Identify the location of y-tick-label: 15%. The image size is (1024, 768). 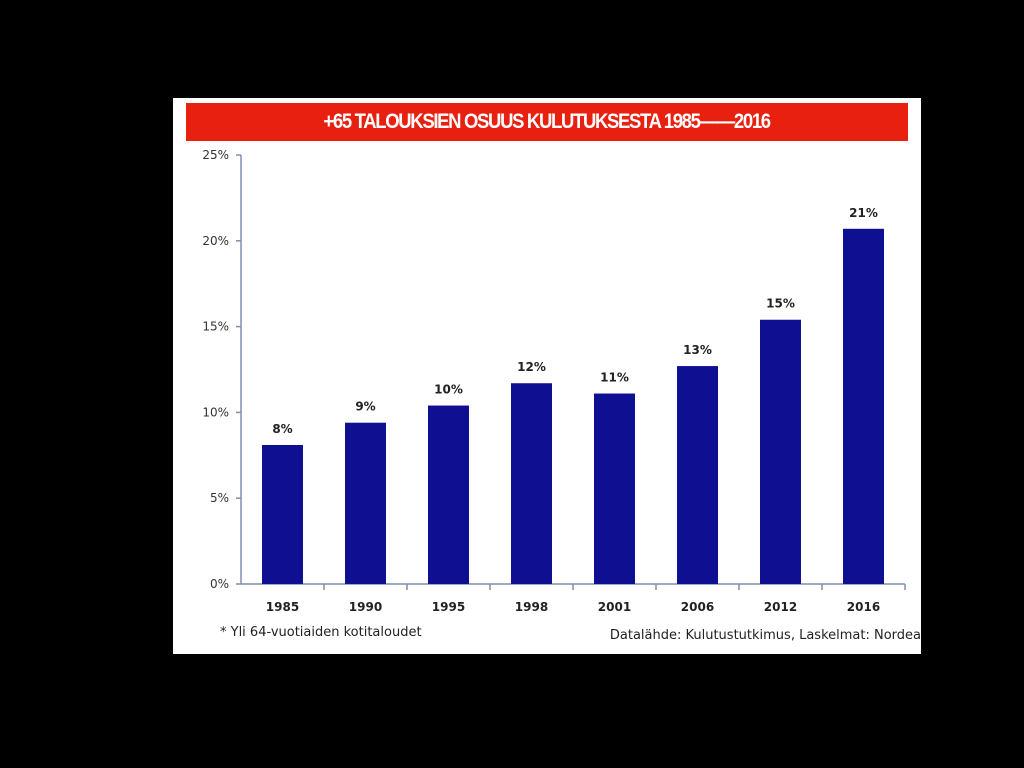
(215, 327).